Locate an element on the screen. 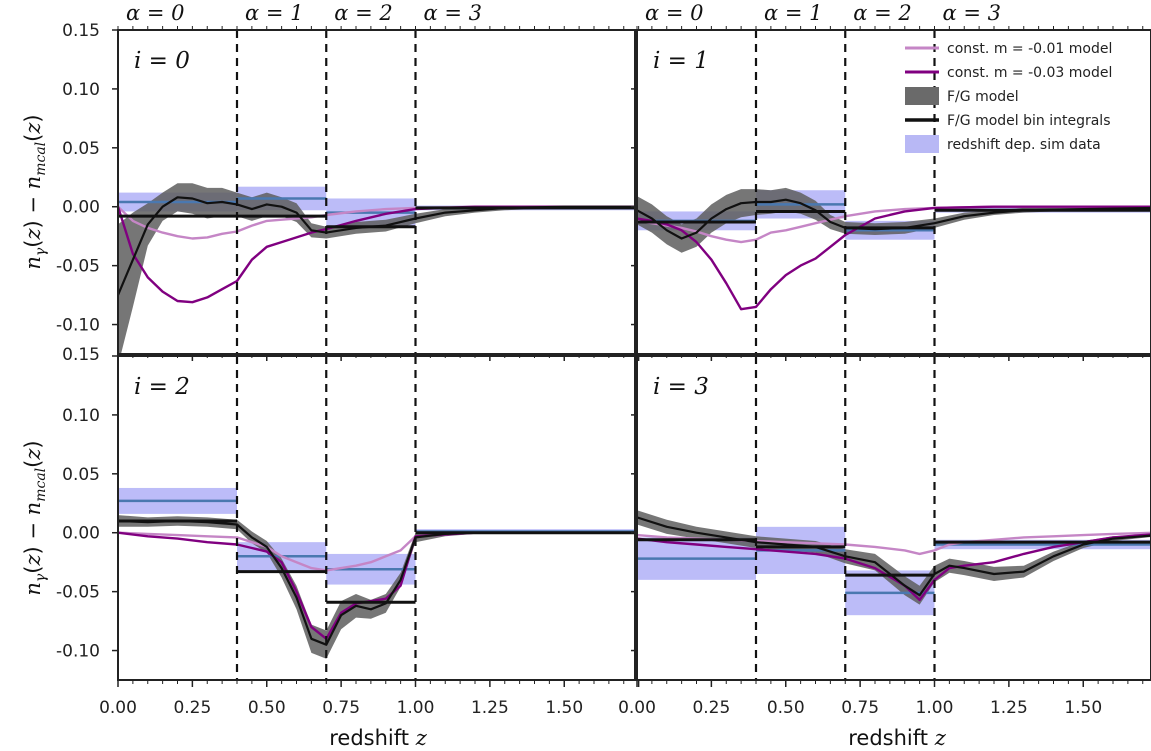 This screenshot has width=1151, height=751. panel-label: i = 2 is located at coordinates (162, 387).